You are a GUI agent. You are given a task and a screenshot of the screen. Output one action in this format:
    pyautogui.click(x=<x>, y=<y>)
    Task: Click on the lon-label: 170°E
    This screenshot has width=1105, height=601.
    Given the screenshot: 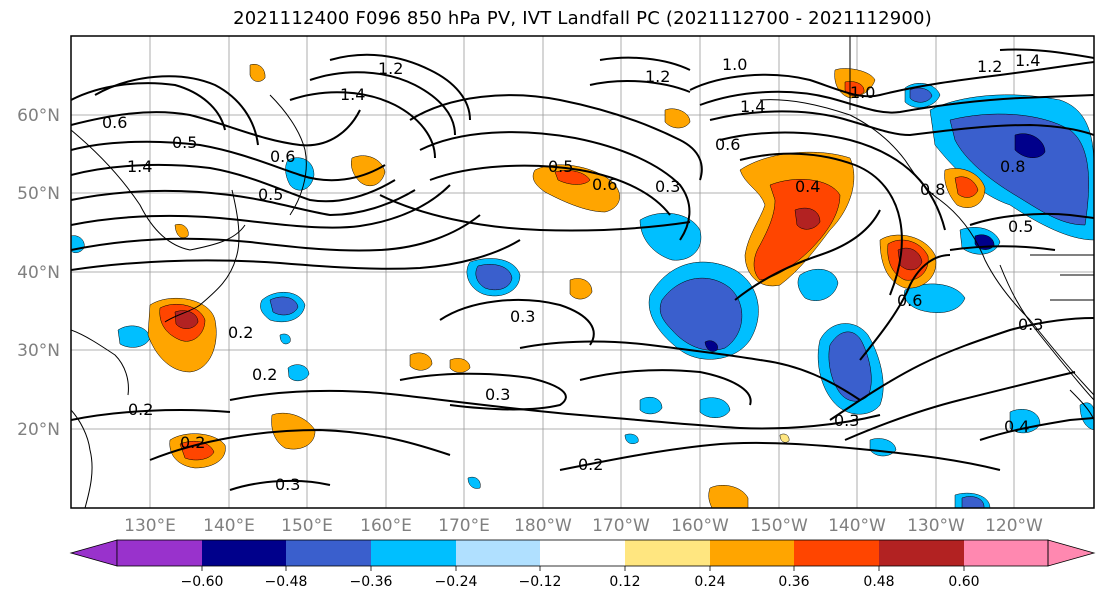 What is the action you would take?
    pyautogui.click(x=464, y=526)
    